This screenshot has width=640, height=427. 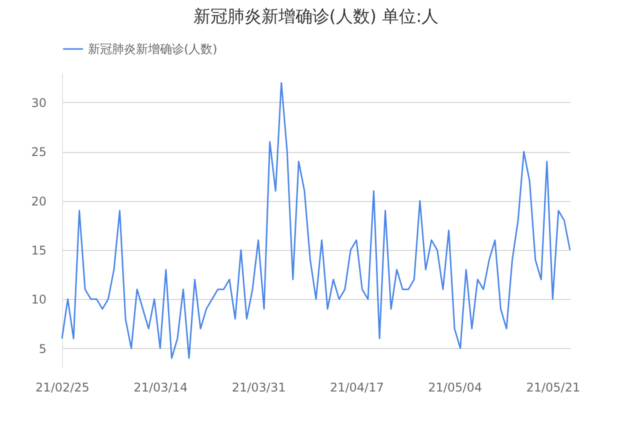 What do you see at coordinates (357, 387) in the screenshot?
I see `x-tick-label: 21/04/17` at bounding box center [357, 387].